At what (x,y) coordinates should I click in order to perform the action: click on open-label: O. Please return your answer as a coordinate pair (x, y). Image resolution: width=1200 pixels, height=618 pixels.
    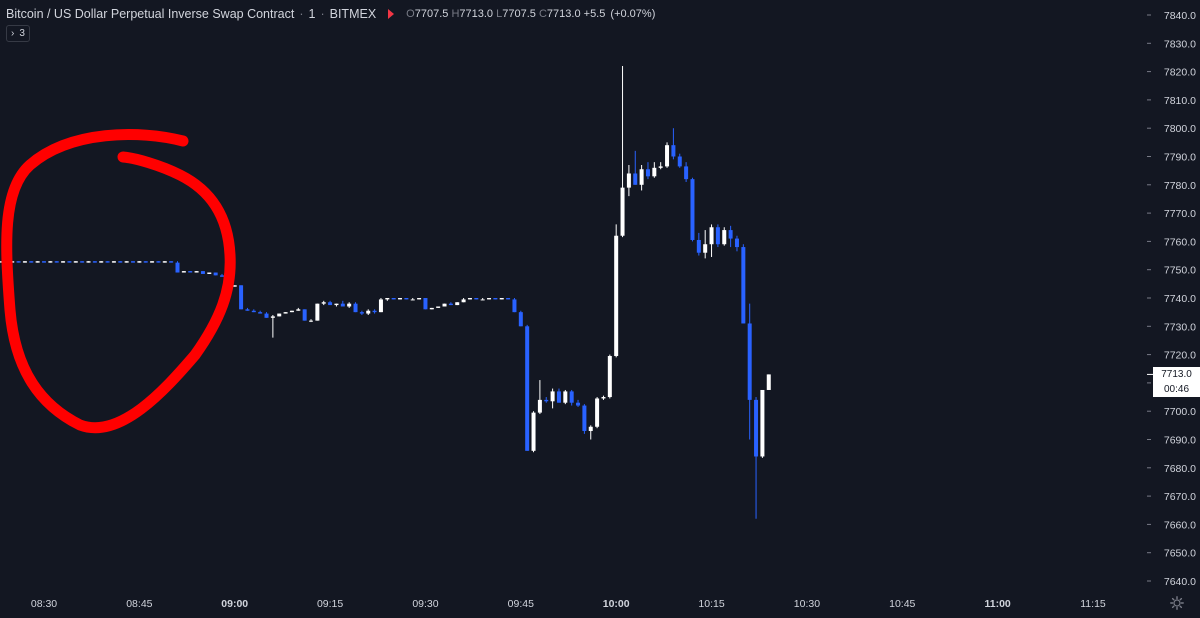
    Looking at the image, I should click on (410, 14).